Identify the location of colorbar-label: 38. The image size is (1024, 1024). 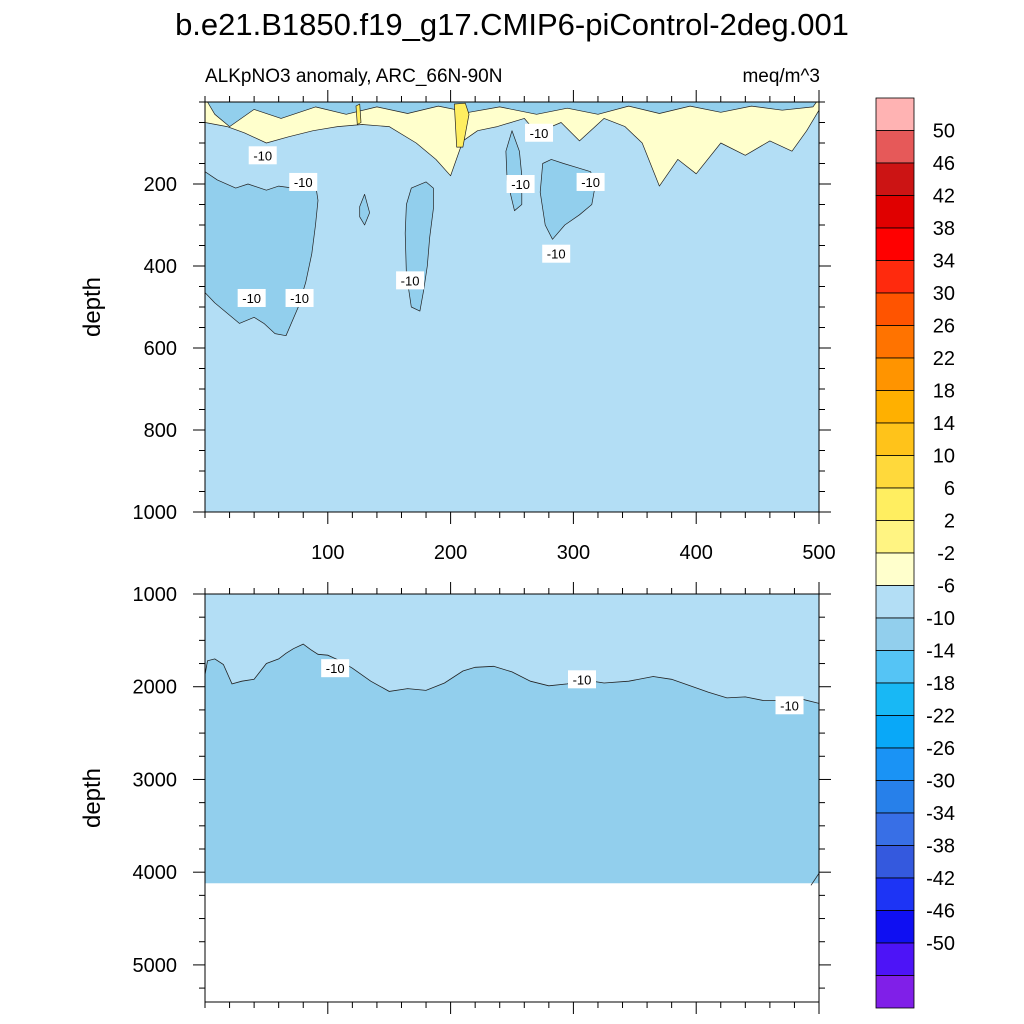
(944, 229).